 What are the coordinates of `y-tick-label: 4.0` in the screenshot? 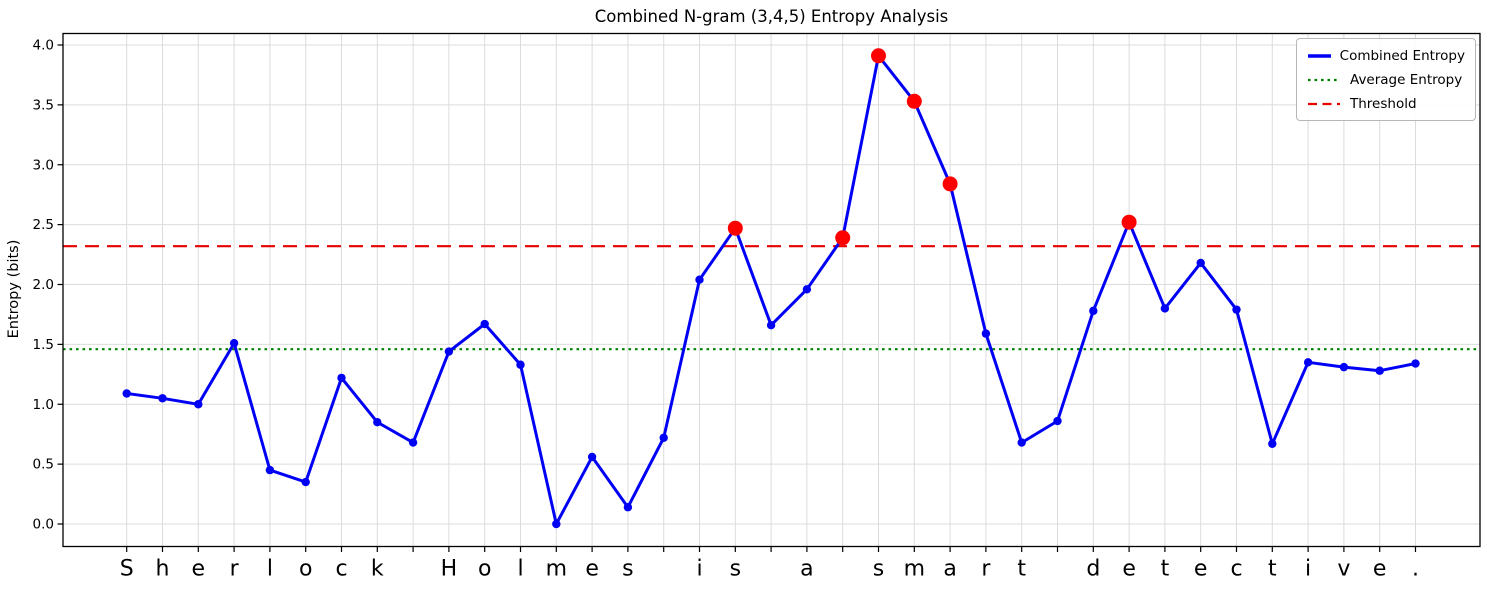 It's located at (43, 46).